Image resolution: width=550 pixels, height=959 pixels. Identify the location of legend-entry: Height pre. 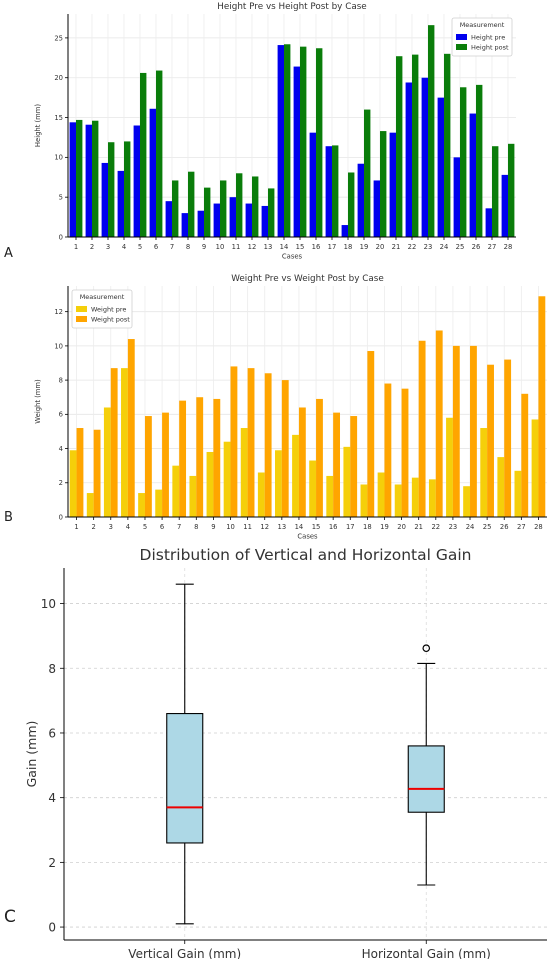
(488, 38).